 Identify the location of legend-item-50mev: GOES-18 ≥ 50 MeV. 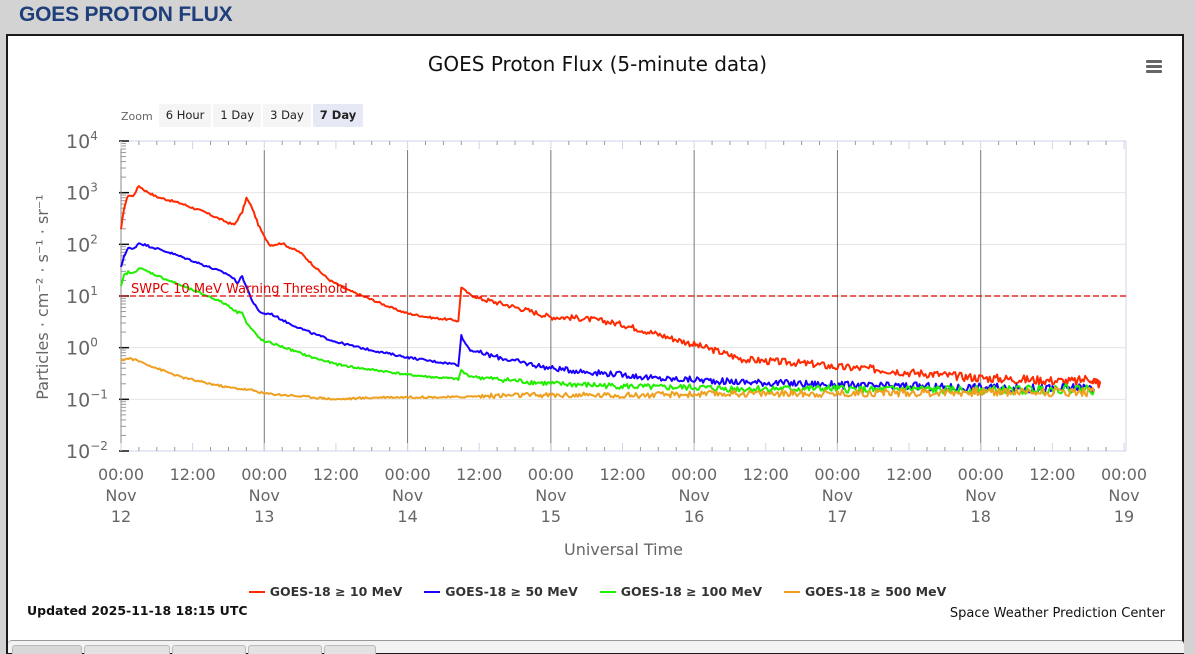
(501, 591).